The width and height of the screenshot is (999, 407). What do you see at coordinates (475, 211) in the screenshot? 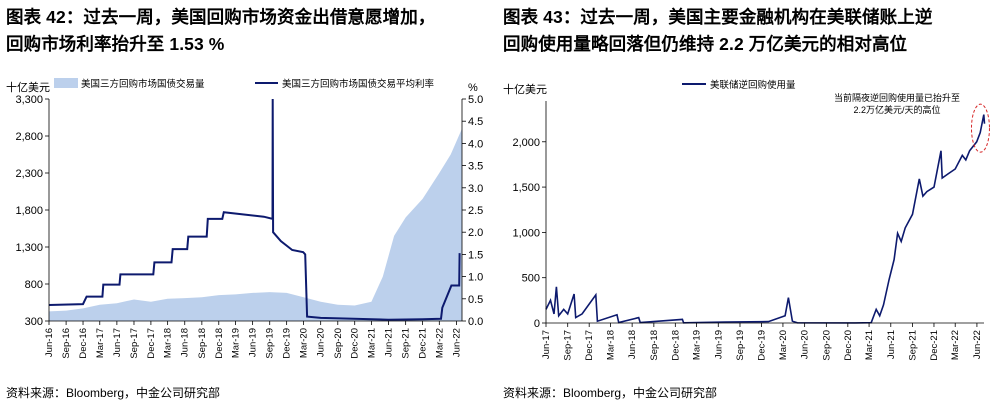
I see `y-right-tick-label: 2.5` at bounding box center [475, 211].